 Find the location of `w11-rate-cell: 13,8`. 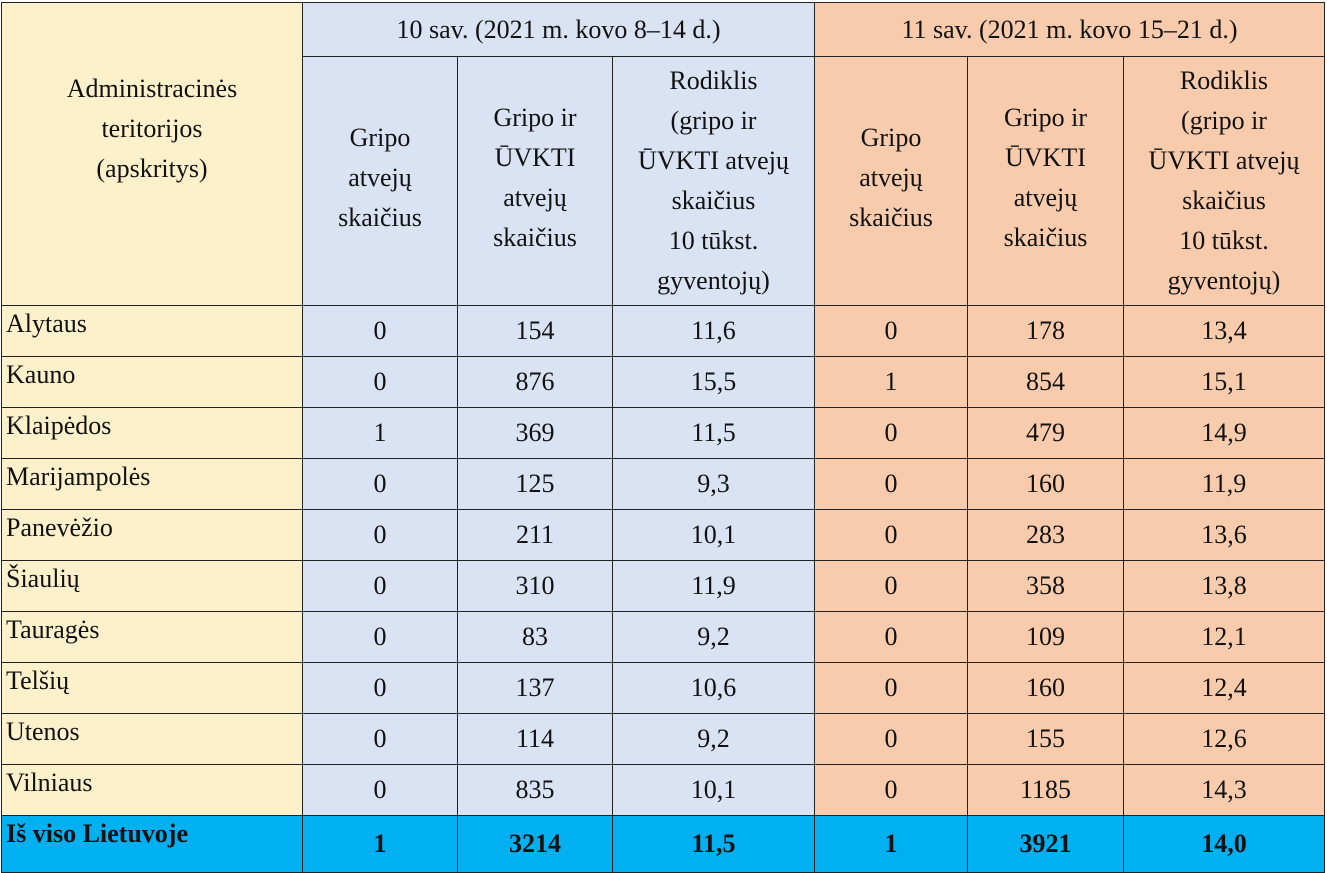

w11-rate-cell: 13,8 is located at coordinates (1224, 586).